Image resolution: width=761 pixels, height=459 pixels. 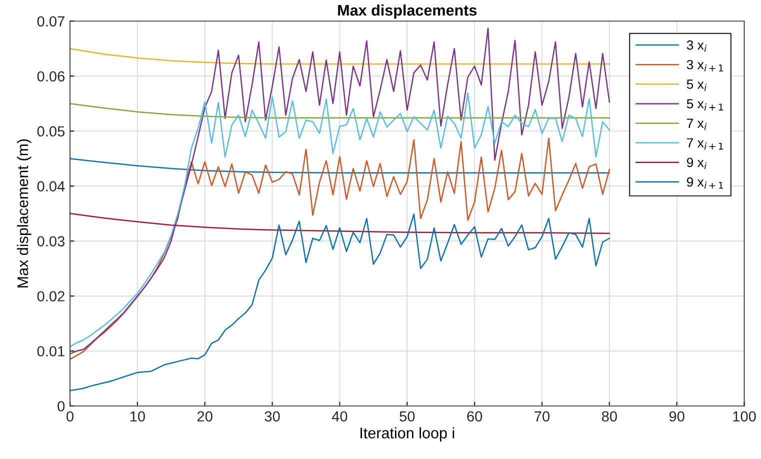 What do you see at coordinates (407, 11) in the screenshot?
I see `chart-title: Max displacements` at bounding box center [407, 11].